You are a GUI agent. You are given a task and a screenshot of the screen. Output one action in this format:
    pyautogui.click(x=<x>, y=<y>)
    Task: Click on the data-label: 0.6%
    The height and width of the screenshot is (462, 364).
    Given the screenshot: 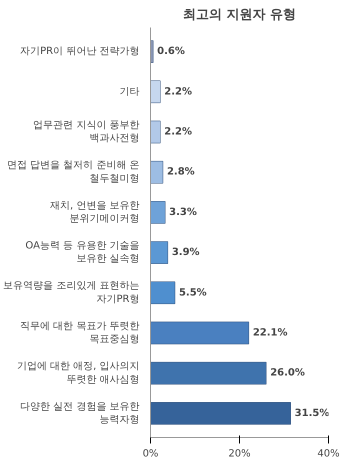 What is the action you would take?
    pyautogui.click(x=171, y=52)
    